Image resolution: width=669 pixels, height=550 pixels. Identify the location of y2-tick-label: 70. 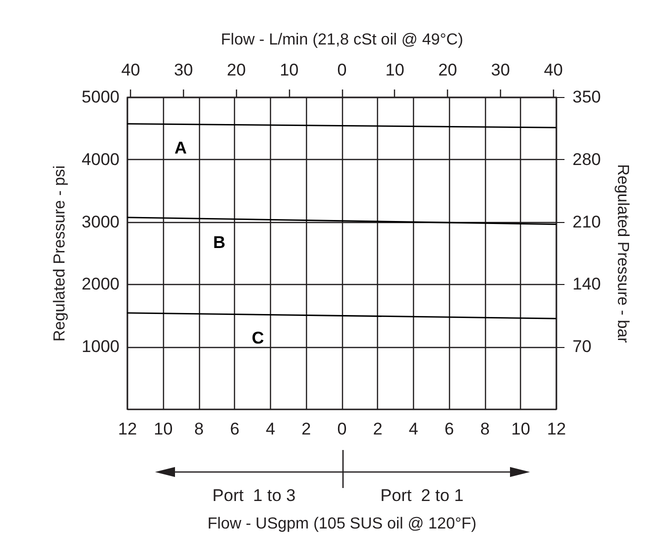
(582, 346).